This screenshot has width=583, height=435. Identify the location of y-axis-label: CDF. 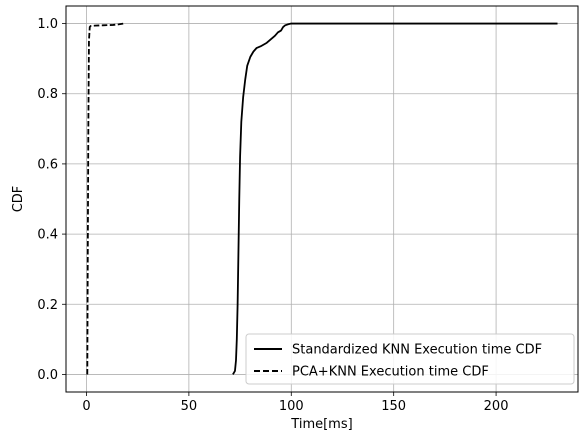
(18, 199).